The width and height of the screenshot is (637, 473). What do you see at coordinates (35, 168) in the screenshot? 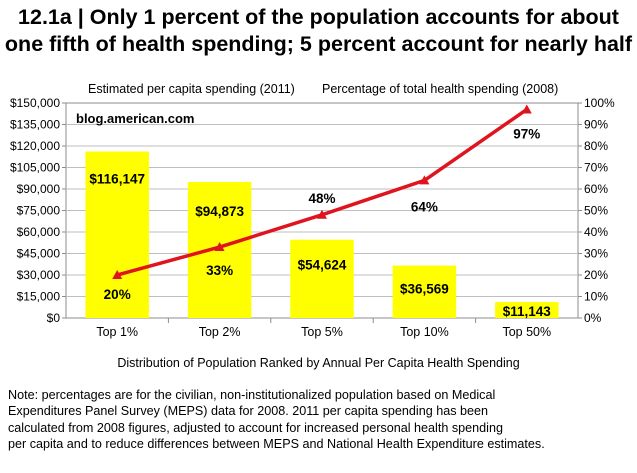
I see `y-tick-label: $105,000` at bounding box center [35, 168].